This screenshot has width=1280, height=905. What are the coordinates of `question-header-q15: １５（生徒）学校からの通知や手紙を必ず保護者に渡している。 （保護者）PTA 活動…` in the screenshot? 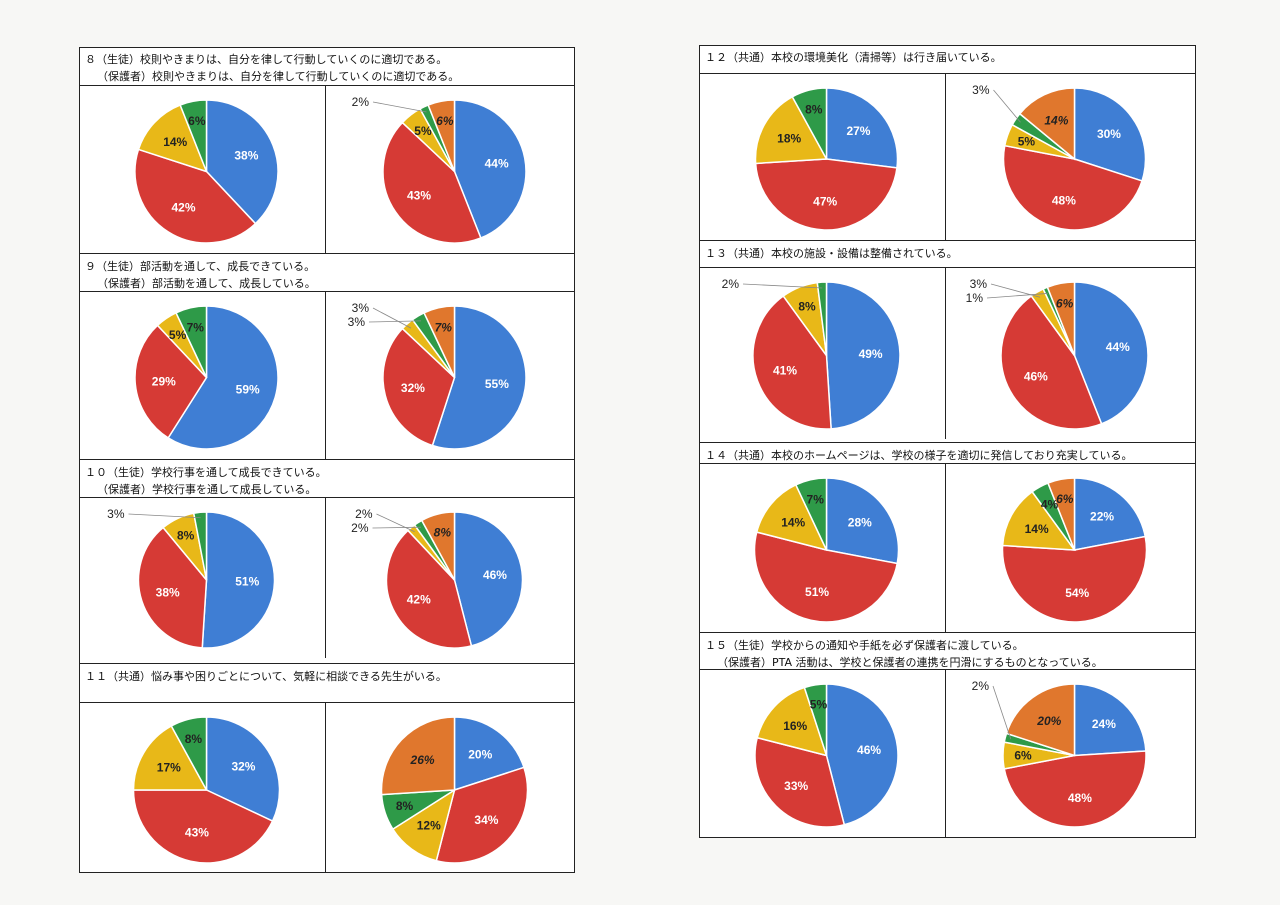 It's located at (947, 651).